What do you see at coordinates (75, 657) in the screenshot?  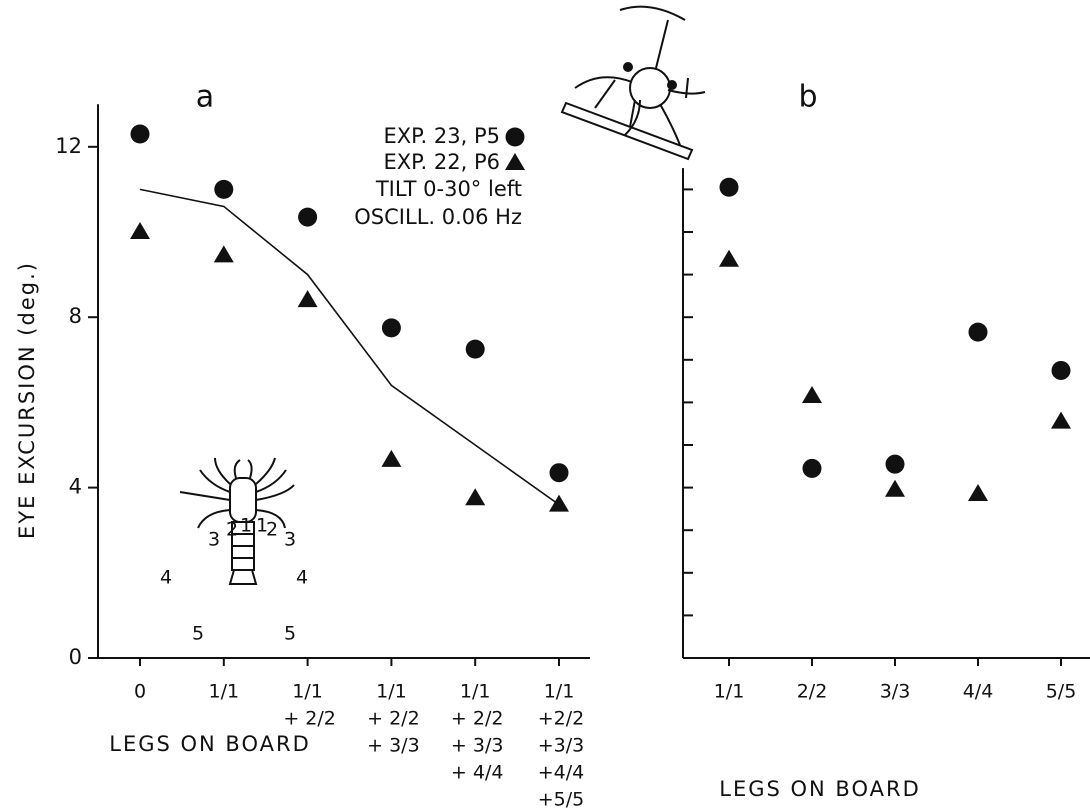 I see `y-tick-label: 0` at bounding box center [75, 657].